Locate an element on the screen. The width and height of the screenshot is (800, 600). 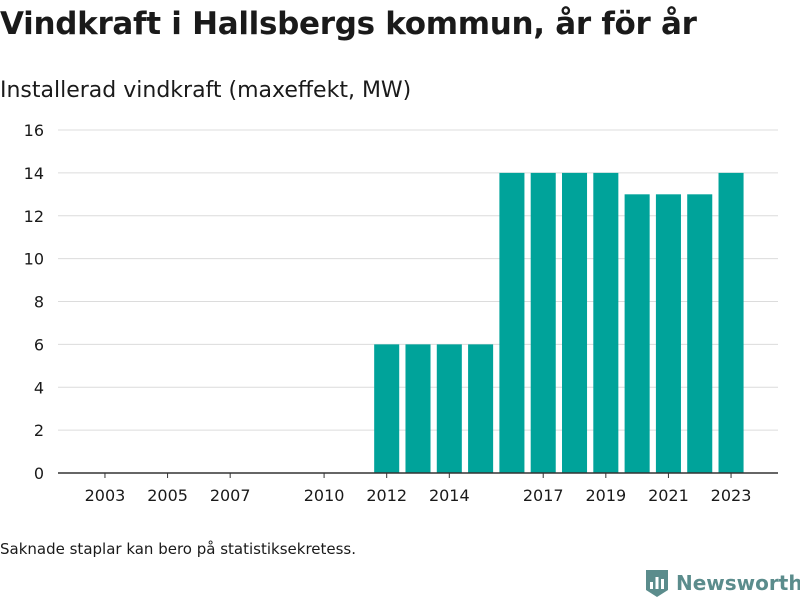
x-tick-label: 2007 is located at coordinates (230, 495).